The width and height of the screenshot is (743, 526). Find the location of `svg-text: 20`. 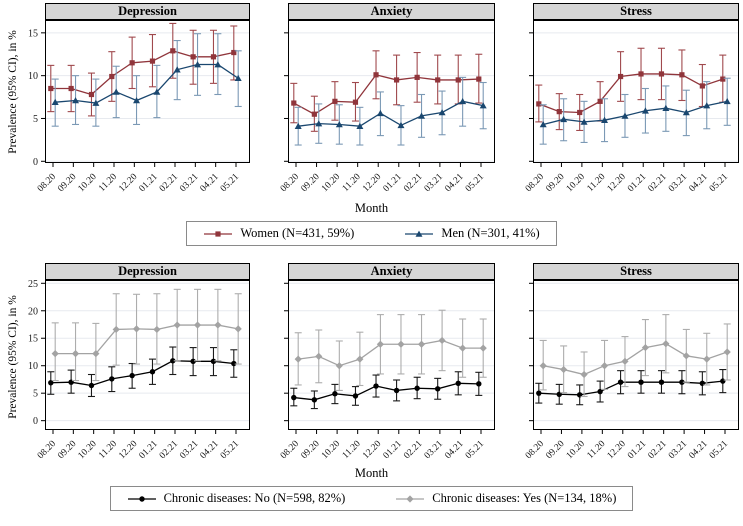

svg-text: 20 is located at coordinates (33, 311).